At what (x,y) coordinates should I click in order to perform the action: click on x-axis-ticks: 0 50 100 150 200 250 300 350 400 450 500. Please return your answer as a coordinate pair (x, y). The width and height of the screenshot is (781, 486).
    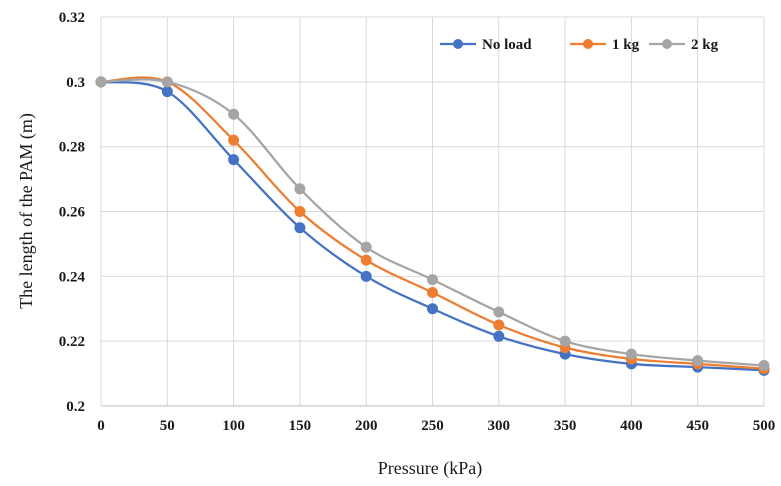
    Looking at the image, I should click on (436, 426).